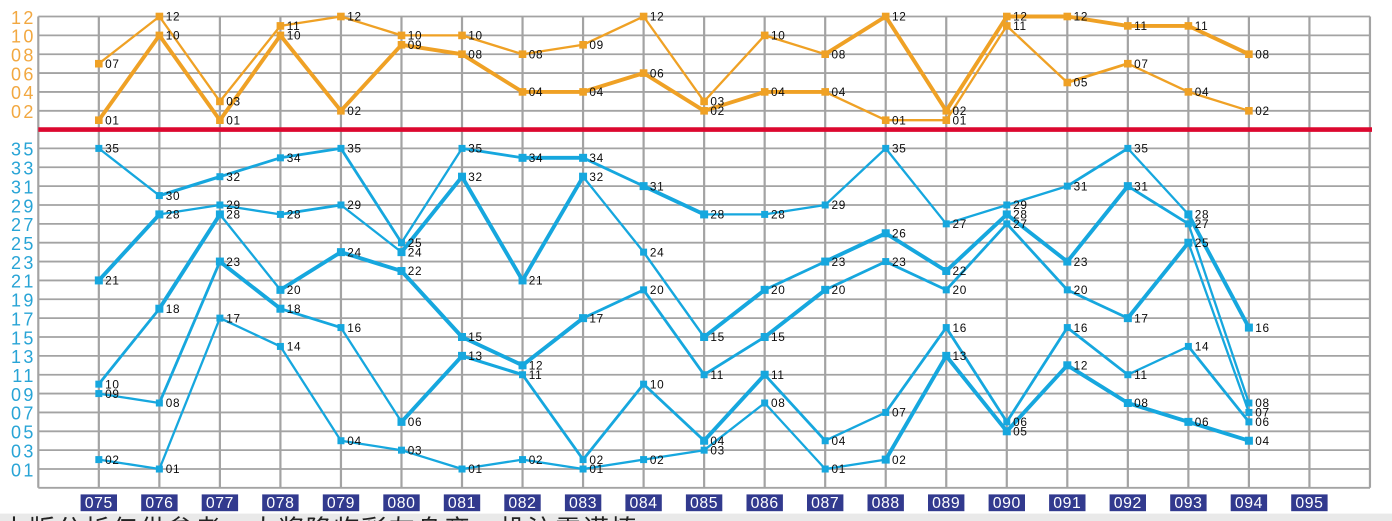 The width and height of the screenshot is (1392, 521). Describe the element at coordinates (960, 271) in the screenshot. I see `svg-text: 22` at that location.